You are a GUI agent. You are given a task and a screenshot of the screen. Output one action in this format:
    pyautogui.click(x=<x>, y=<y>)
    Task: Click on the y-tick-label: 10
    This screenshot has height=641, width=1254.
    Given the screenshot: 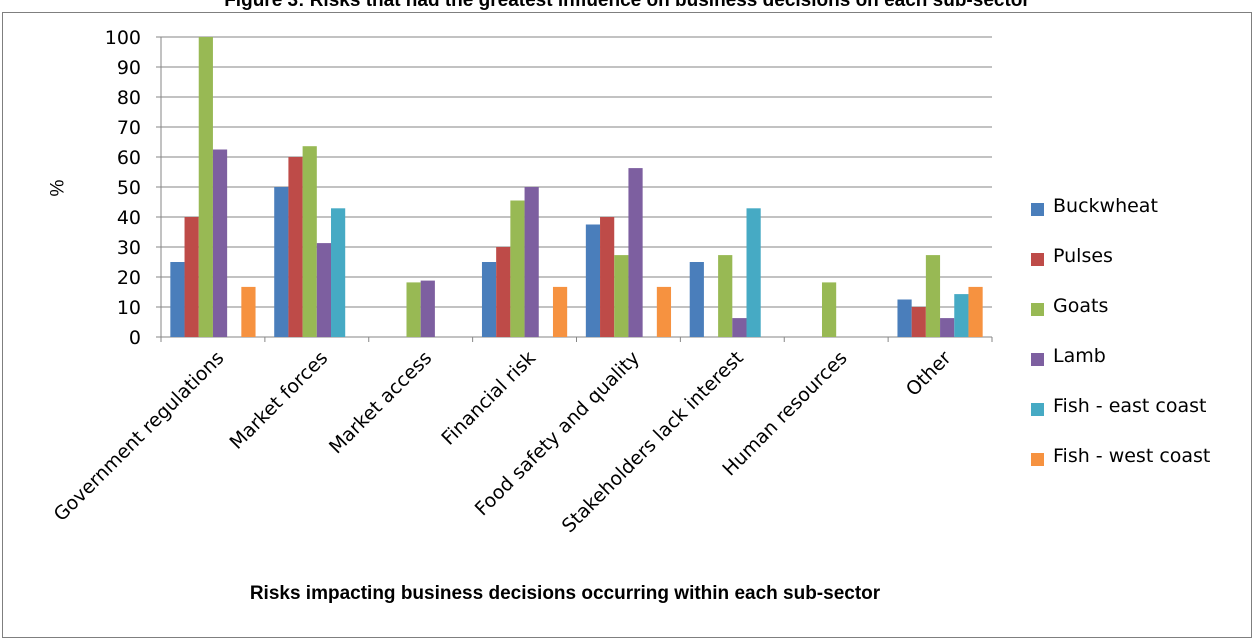 What is the action you would take?
    pyautogui.click(x=129, y=308)
    